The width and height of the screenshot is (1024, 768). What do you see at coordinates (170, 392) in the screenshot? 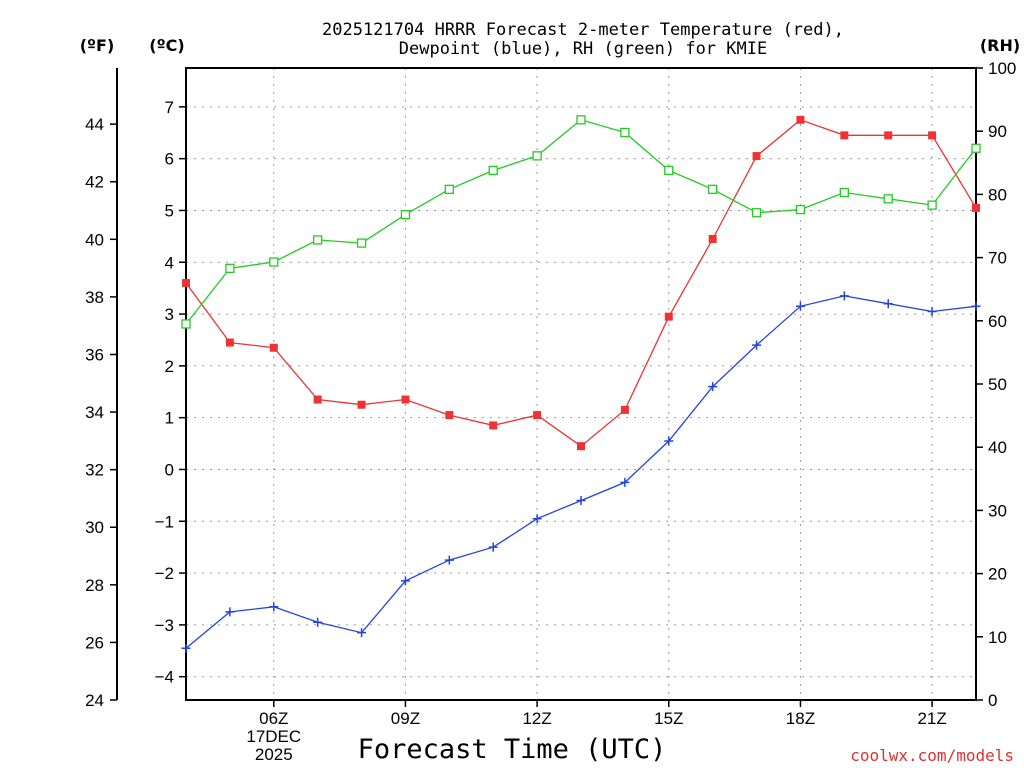
I see `celsius-ticks: −4 −3 −2 −1 0 1 2 3 4 5 6 7` at bounding box center [170, 392].